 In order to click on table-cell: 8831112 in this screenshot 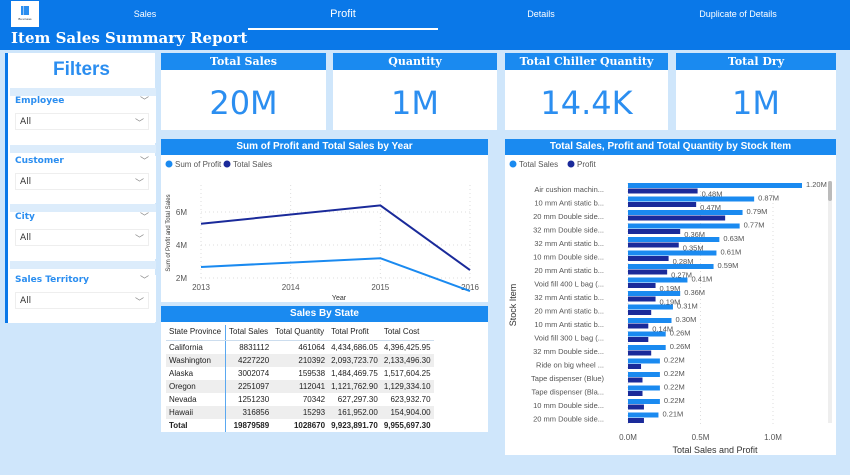, I will do `click(249, 347)`.